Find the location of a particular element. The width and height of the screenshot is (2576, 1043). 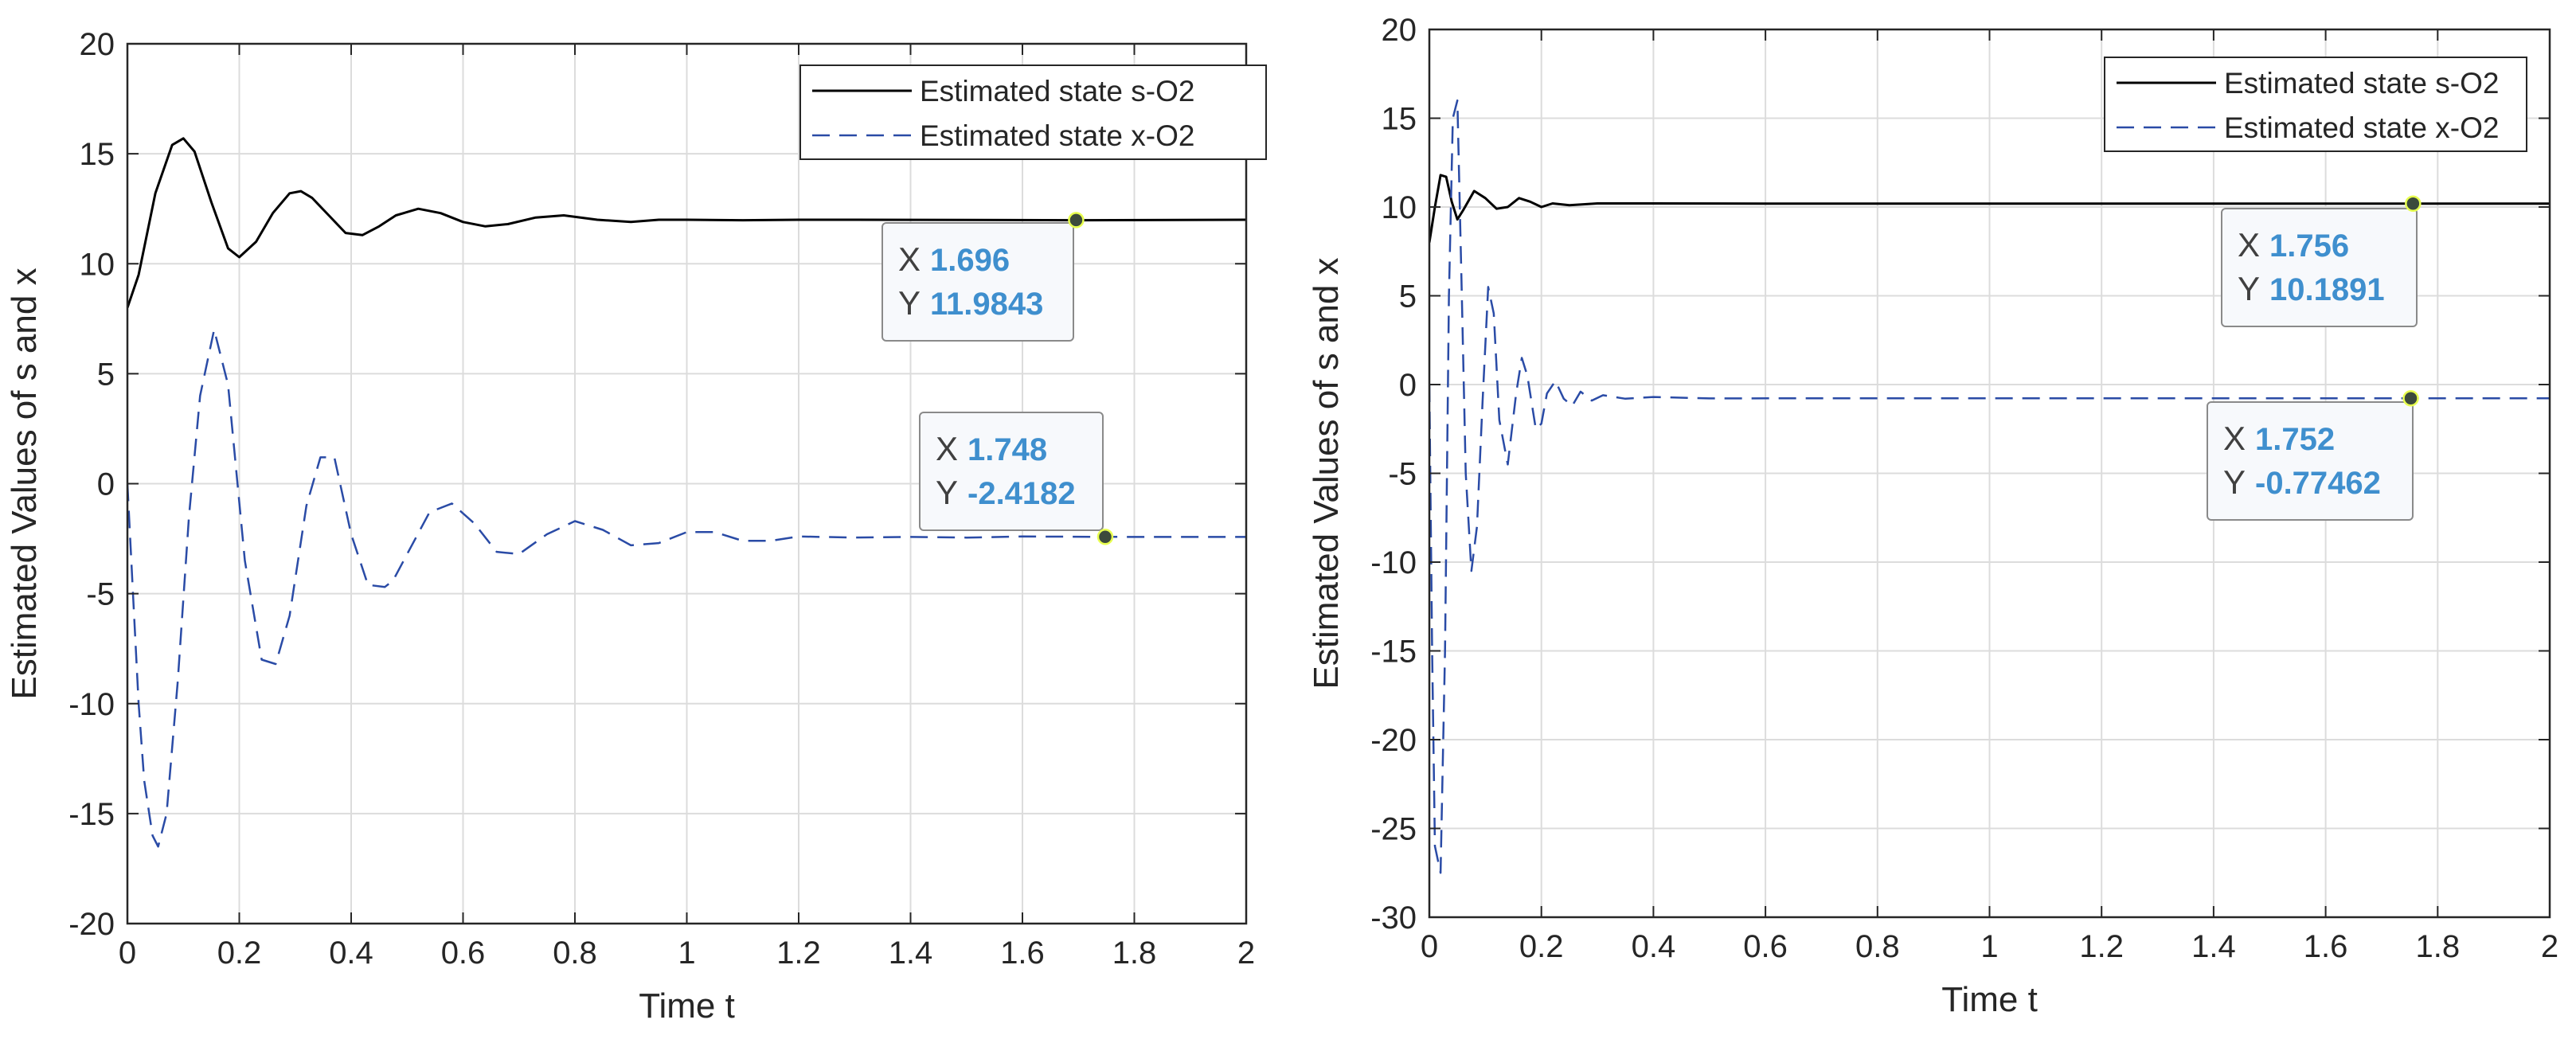

datatip-y-value: 11.9843 is located at coordinates (986, 304).